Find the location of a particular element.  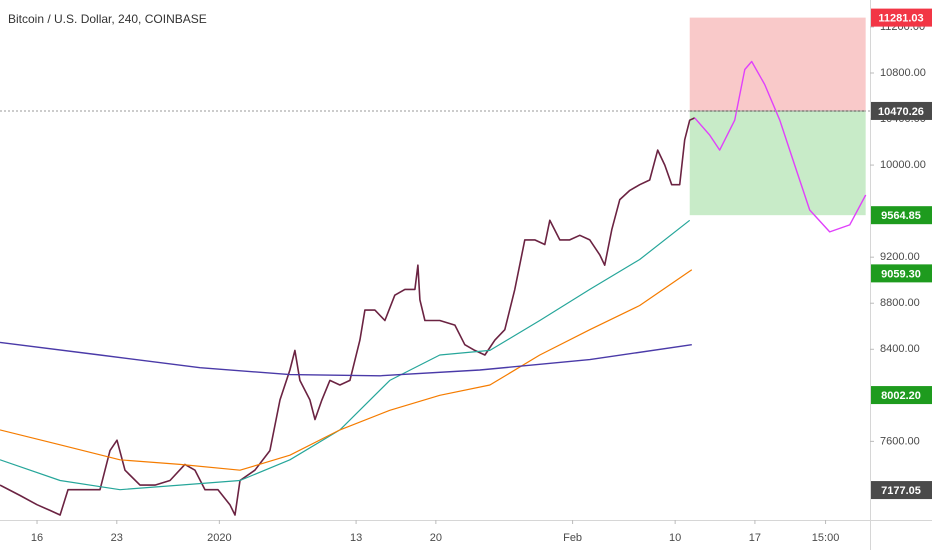

target-zone is located at coordinates (777, 163).